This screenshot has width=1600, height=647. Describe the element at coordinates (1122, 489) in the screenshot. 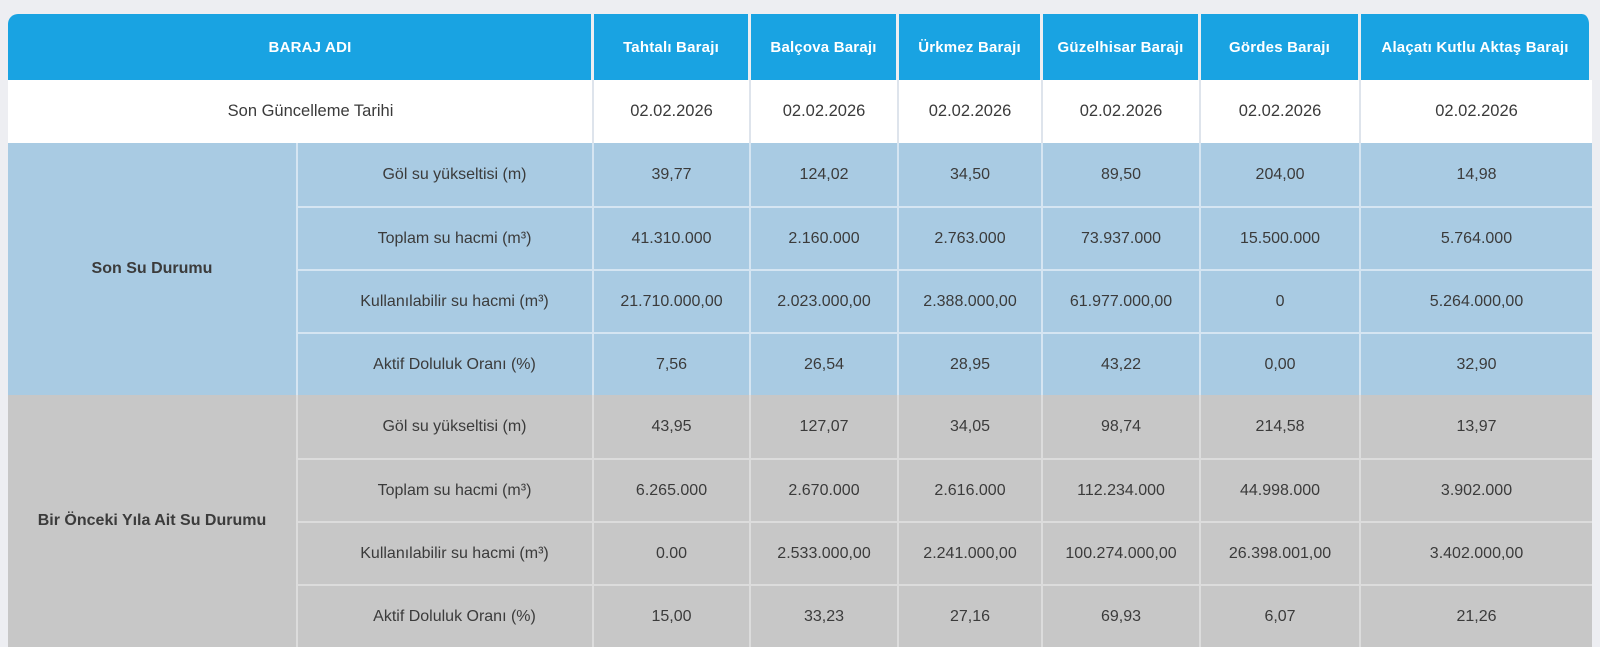

I see `cell-value: 112.234.000` at that location.